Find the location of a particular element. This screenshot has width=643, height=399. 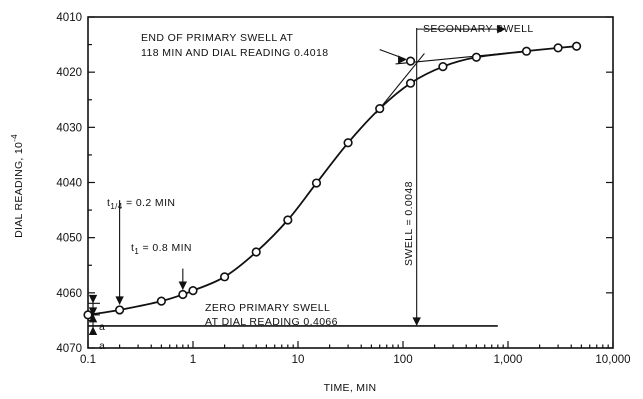

a-label-bottom: a is located at coordinates (102, 346).